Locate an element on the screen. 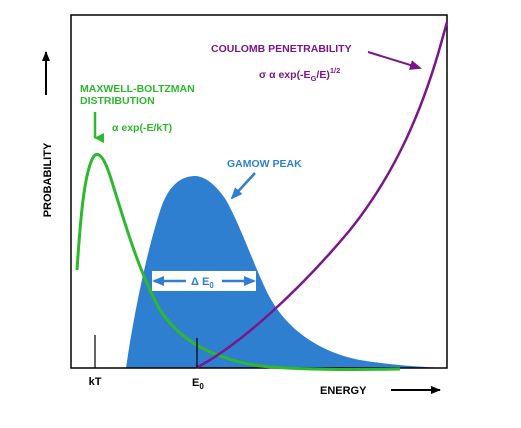 The image size is (521, 428). tick-label-kt: kT is located at coordinates (95, 382).